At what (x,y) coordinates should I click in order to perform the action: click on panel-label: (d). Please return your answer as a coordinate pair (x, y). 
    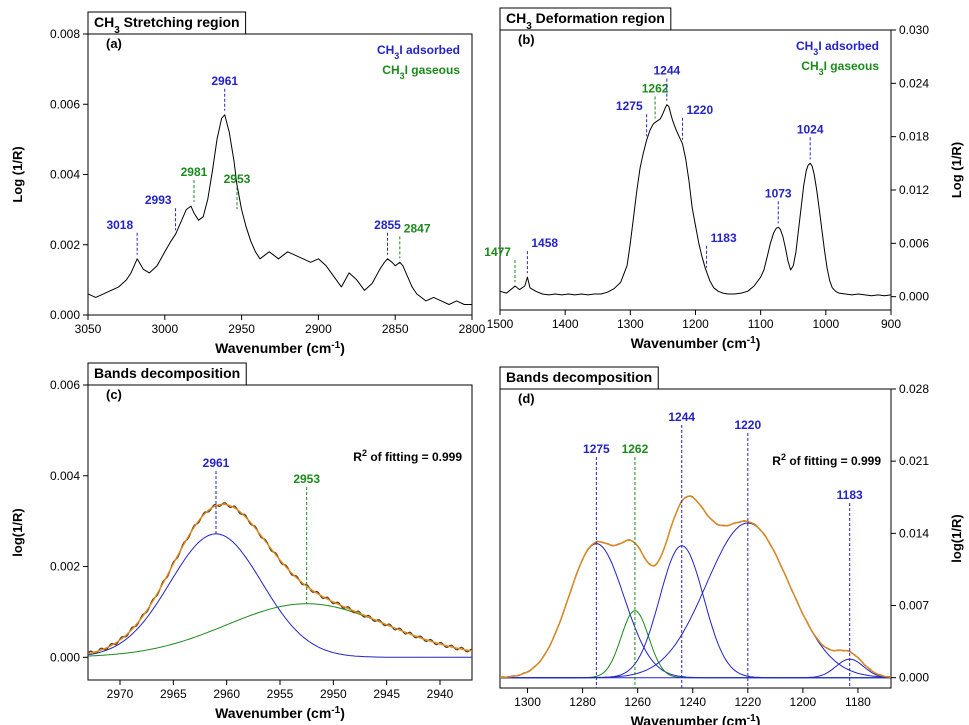
    Looking at the image, I should click on (526, 398).